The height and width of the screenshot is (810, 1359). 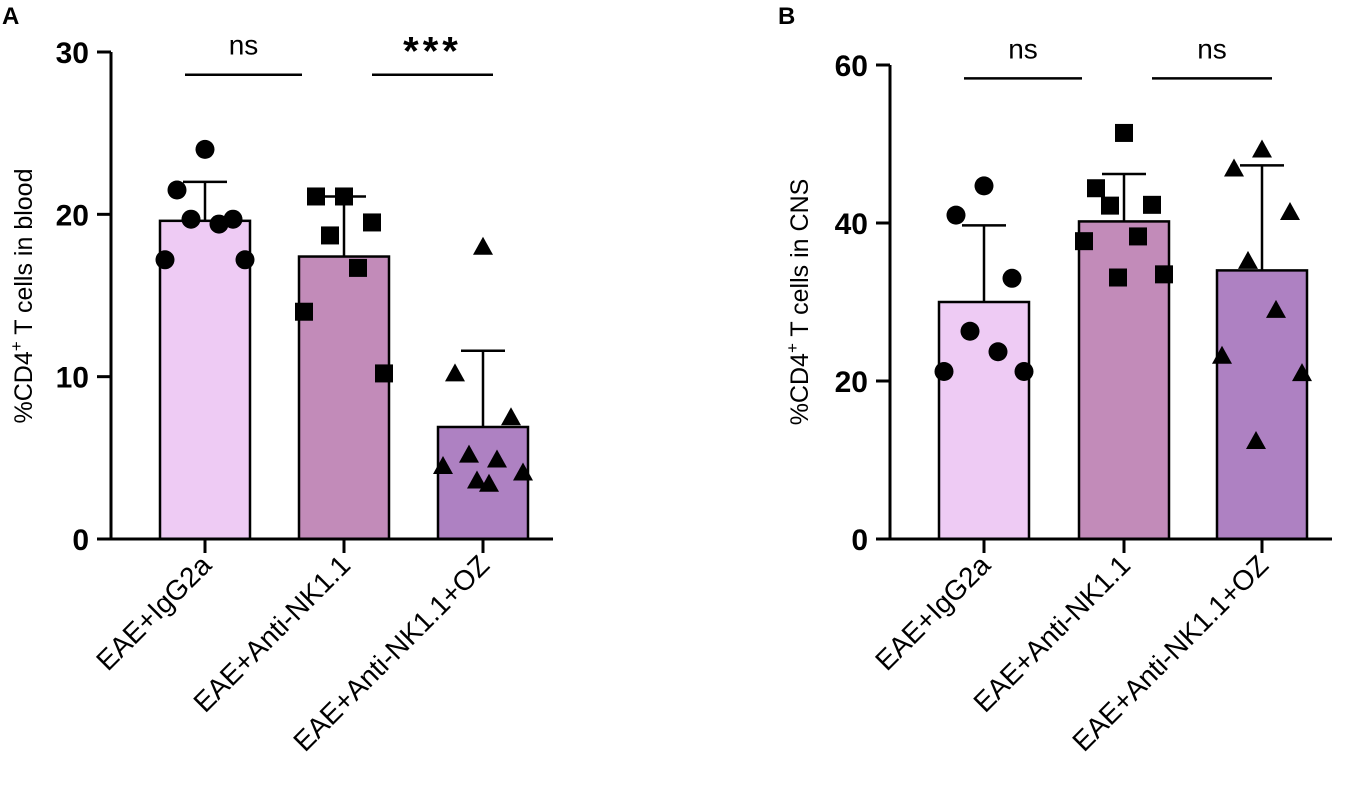 What do you see at coordinates (72, 215) in the screenshot?
I see `panel-a-ytick-label-20: 20` at bounding box center [72, 215].